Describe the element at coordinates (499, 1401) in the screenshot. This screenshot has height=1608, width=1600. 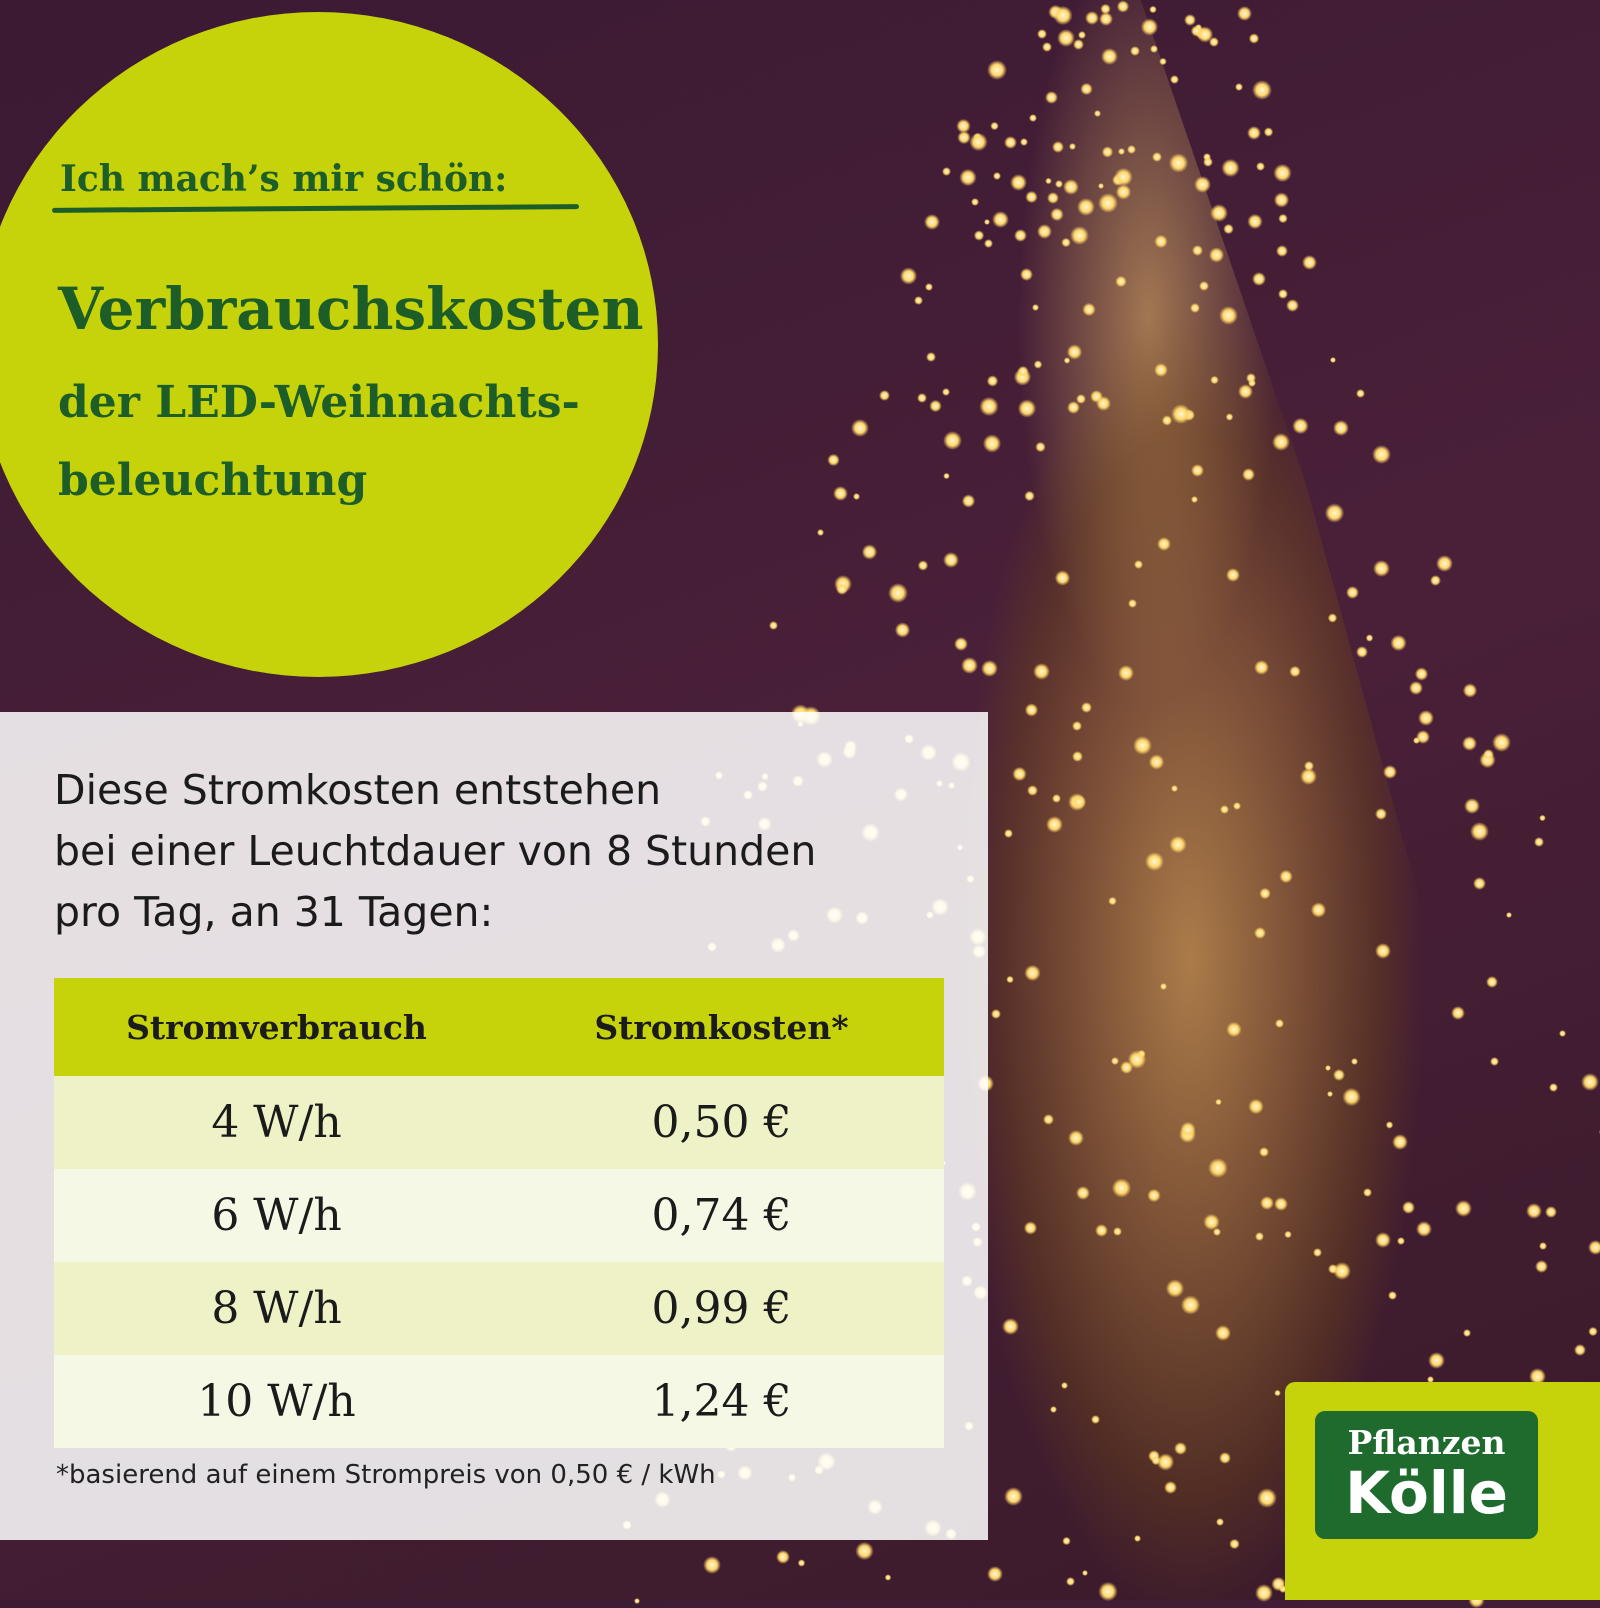
I see `table-row: 10 W/h 1,24 €` at that location.